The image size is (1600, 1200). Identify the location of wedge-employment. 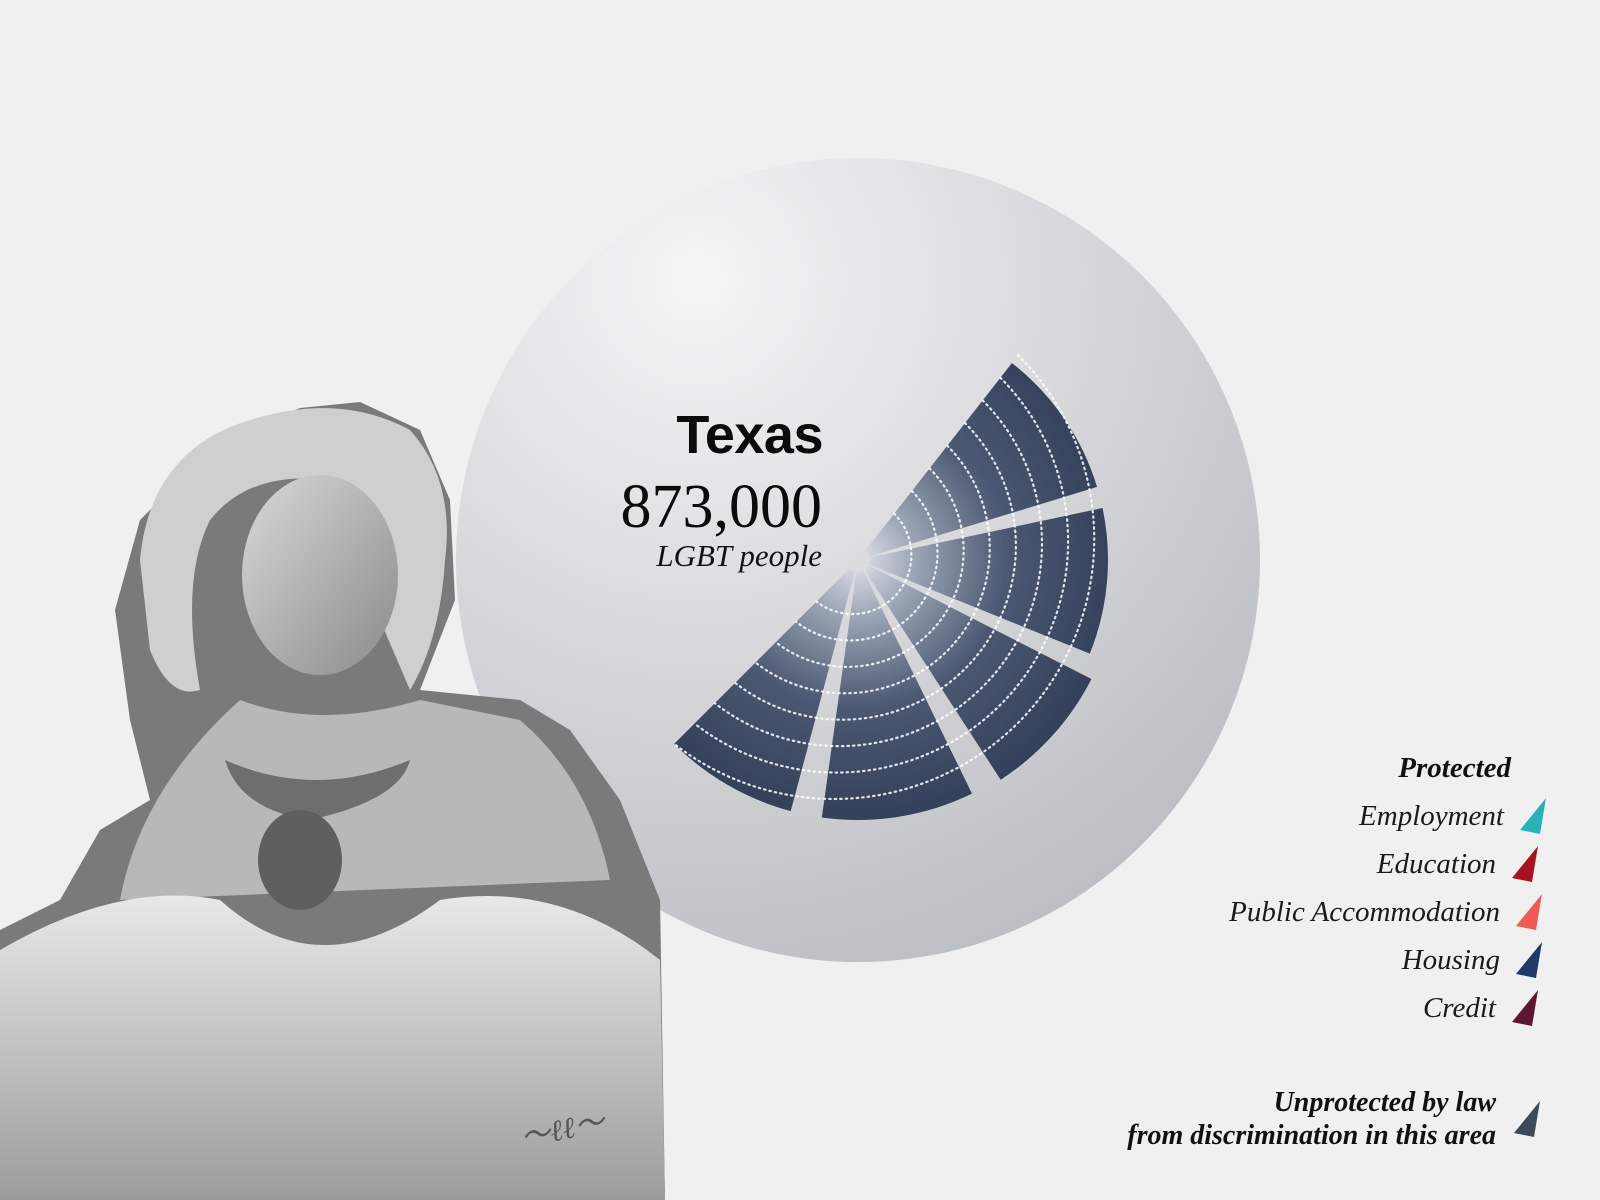
(981, 459).